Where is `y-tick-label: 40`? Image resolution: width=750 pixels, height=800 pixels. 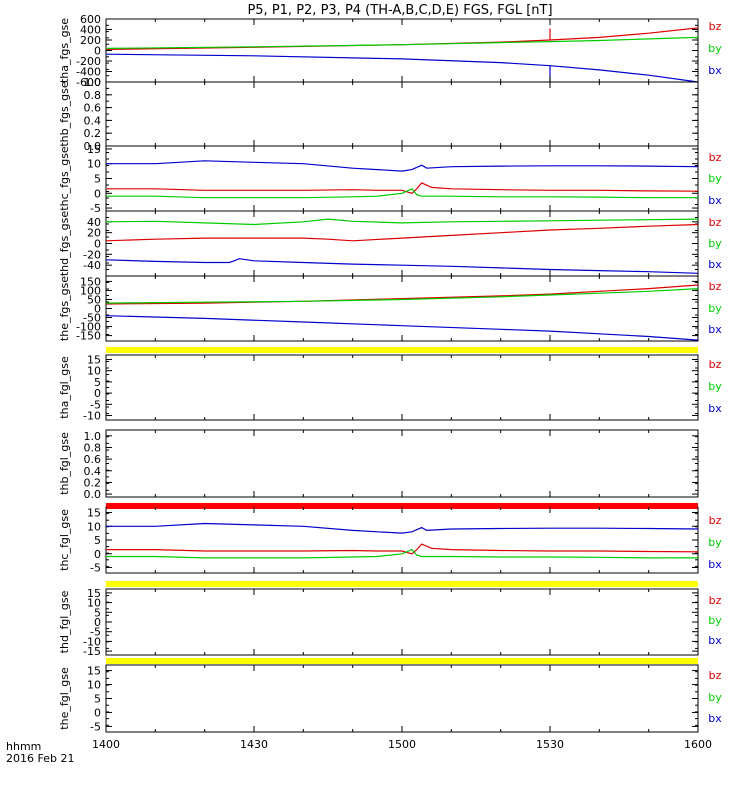
y-tick-label: 40 is located at coordinates (94, 222).